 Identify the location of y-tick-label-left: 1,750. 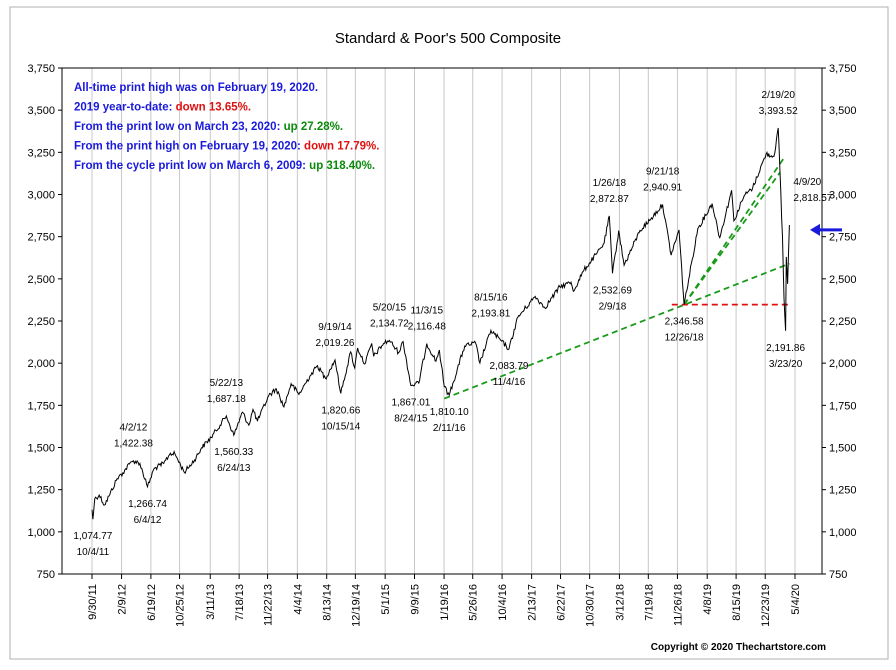
(41, 406).